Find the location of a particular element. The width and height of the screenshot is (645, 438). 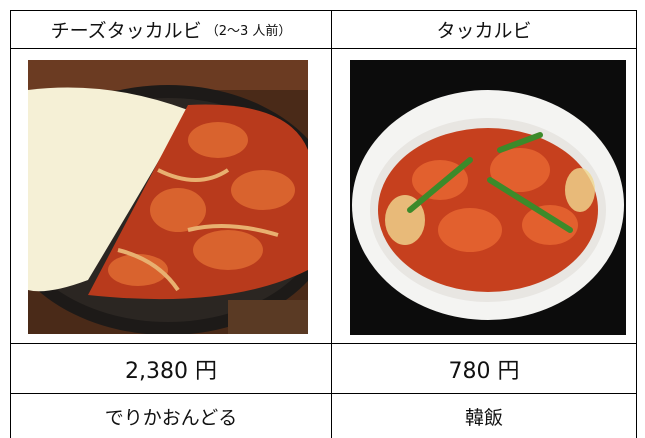

header-cell: タッカルビ is located at coordinates (484, 29).